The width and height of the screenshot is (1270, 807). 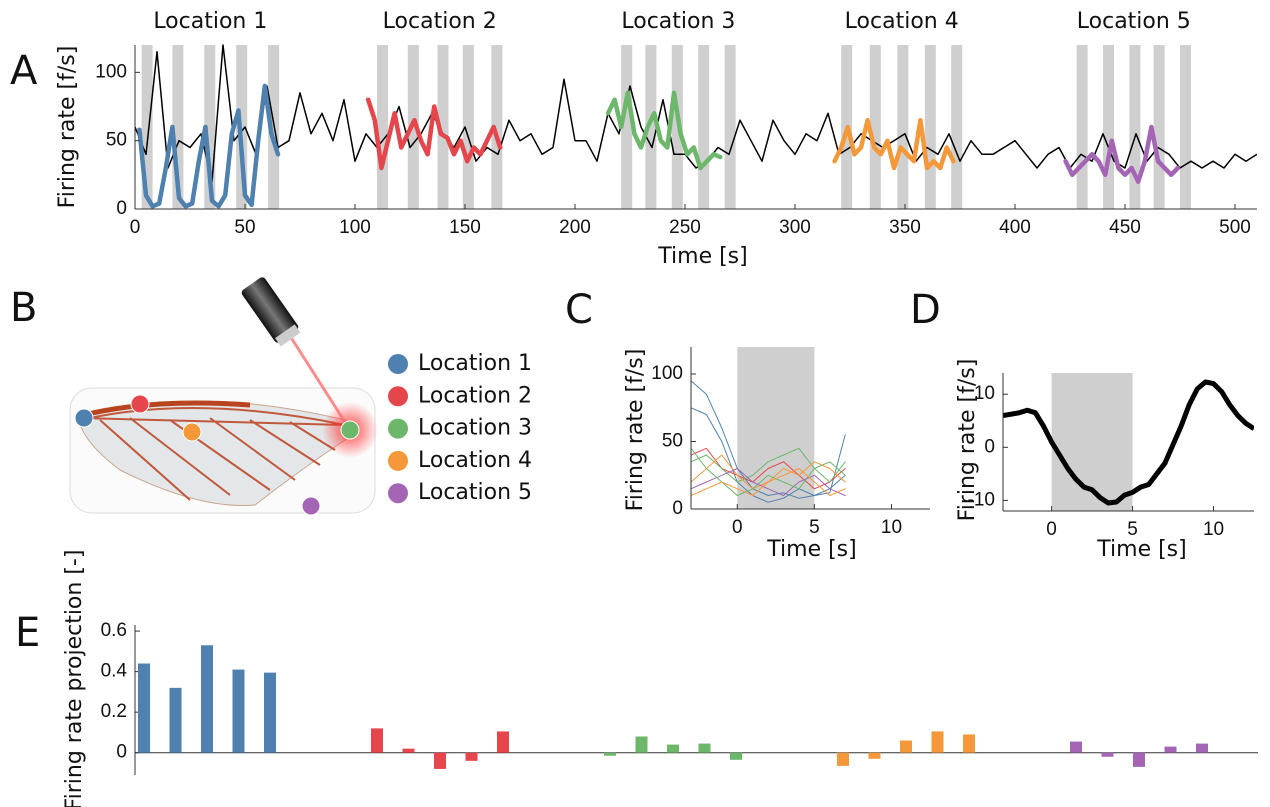 What do you see at coordinates (465, 227) in the screenshot?
I see `x-tick-label: 150` at bounding box center [465, 227].